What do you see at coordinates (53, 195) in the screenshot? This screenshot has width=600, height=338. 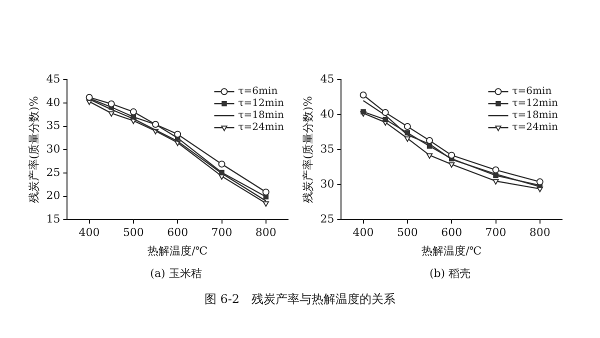 I see `y-tick-label: 20` at bounding box center [53, 195].